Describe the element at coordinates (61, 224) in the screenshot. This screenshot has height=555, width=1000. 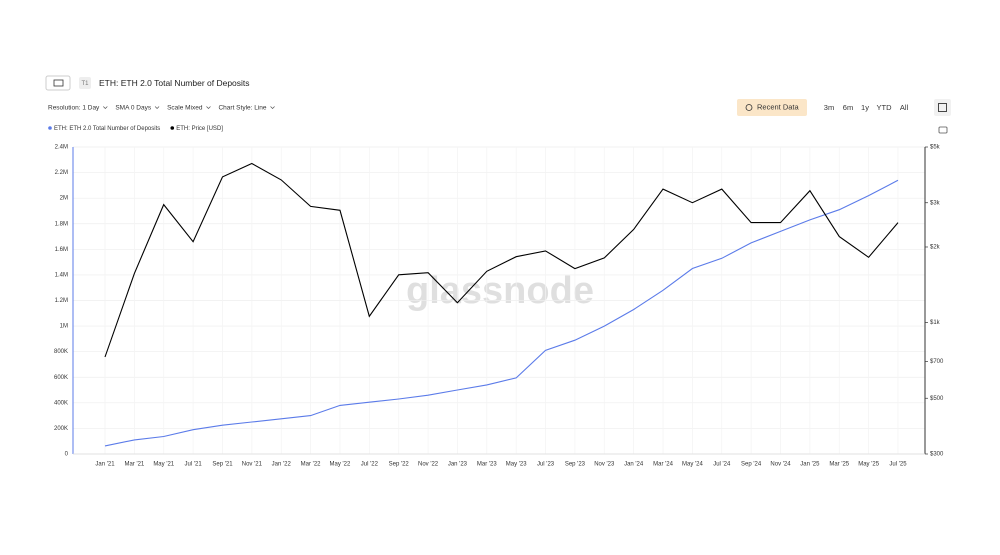
I see `y-tick-label: 1.8M` at that location.